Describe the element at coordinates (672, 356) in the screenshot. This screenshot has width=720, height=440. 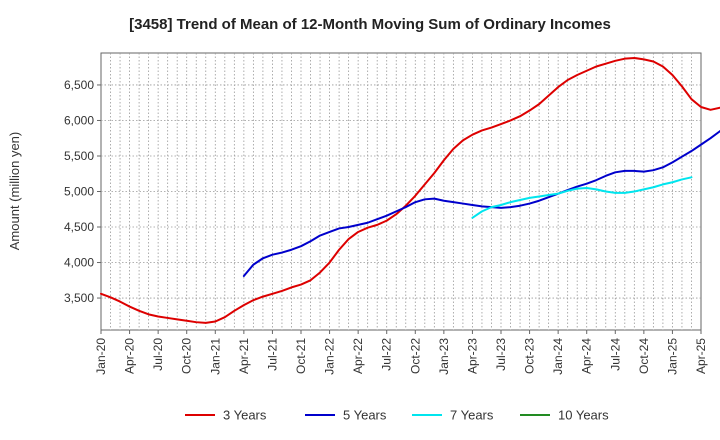
I see `x-tick-label: Jan-25` at that location.